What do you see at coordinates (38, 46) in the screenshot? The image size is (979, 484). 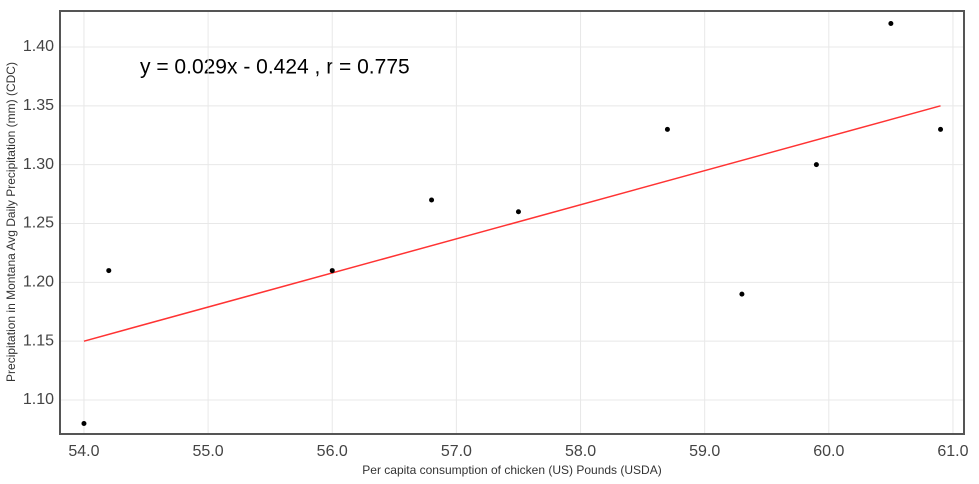 I see `y-tick-label: 1.40` at bounding box center [38, 46].